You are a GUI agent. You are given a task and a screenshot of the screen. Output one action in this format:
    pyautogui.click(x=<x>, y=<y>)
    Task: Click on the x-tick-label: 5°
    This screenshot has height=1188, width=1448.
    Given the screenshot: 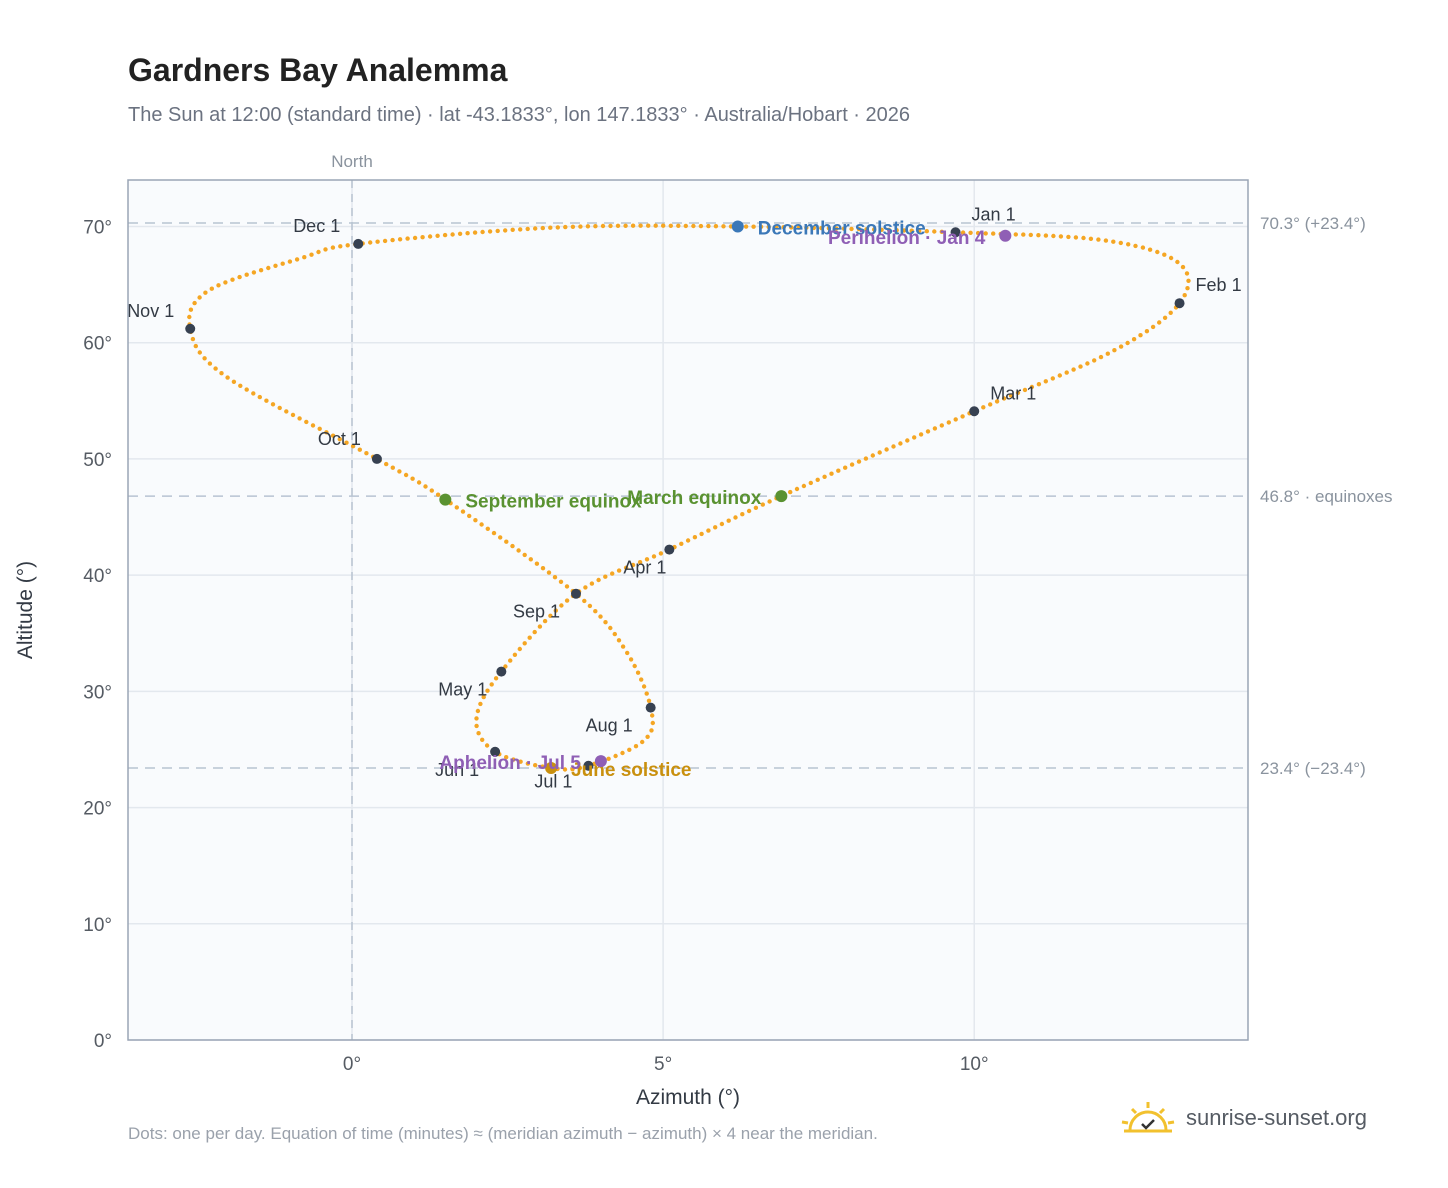 What is the action you would take?
    pyautogui.click(x=663, y=1064)
    